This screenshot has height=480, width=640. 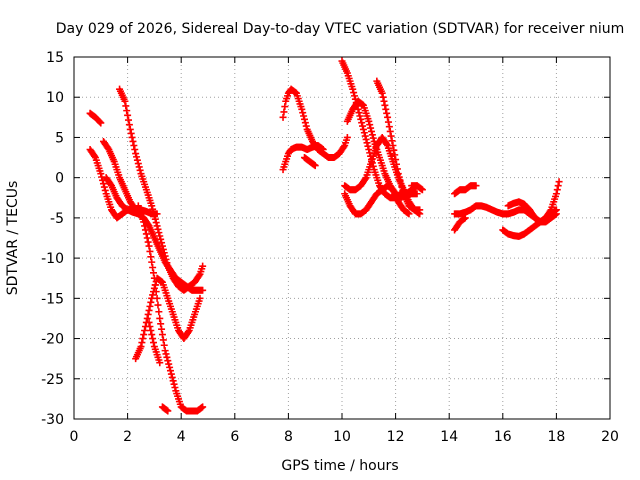 I want to click on x-tick-label: 16, so click(x=503, y=437).